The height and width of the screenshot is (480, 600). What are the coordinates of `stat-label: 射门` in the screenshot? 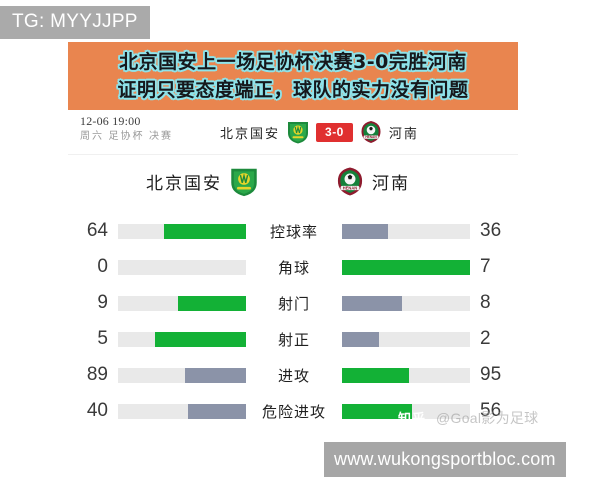 It's located at (293, 304).